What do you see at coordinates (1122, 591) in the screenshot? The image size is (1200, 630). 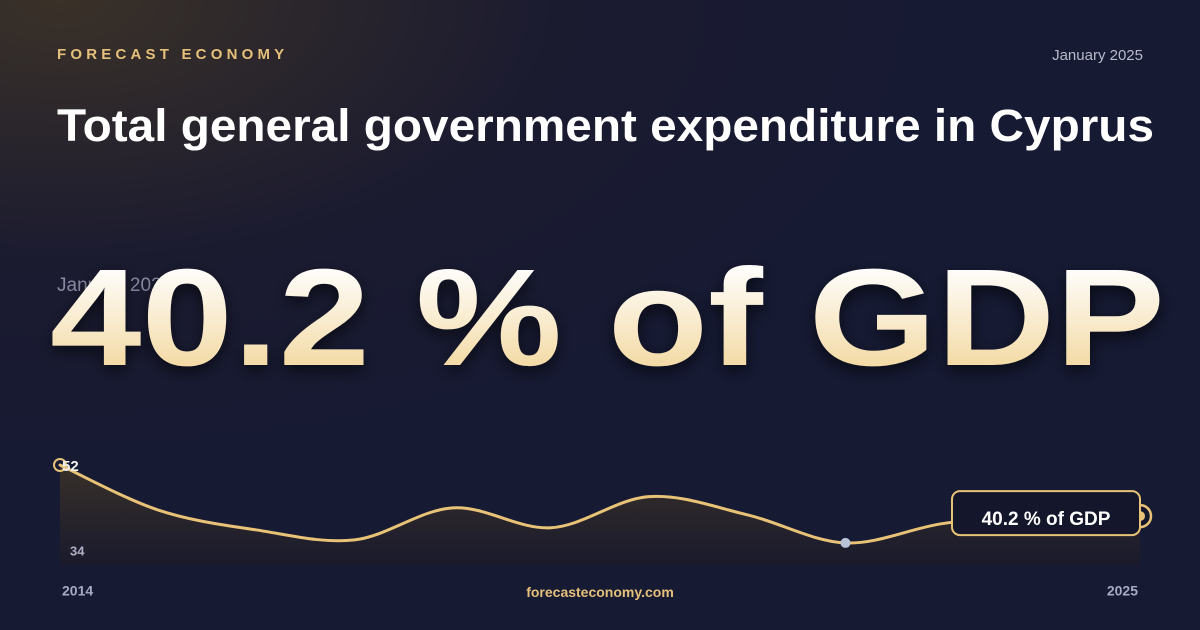 I see `x-tick-label: 2025` at bounding box center [1122, 591].